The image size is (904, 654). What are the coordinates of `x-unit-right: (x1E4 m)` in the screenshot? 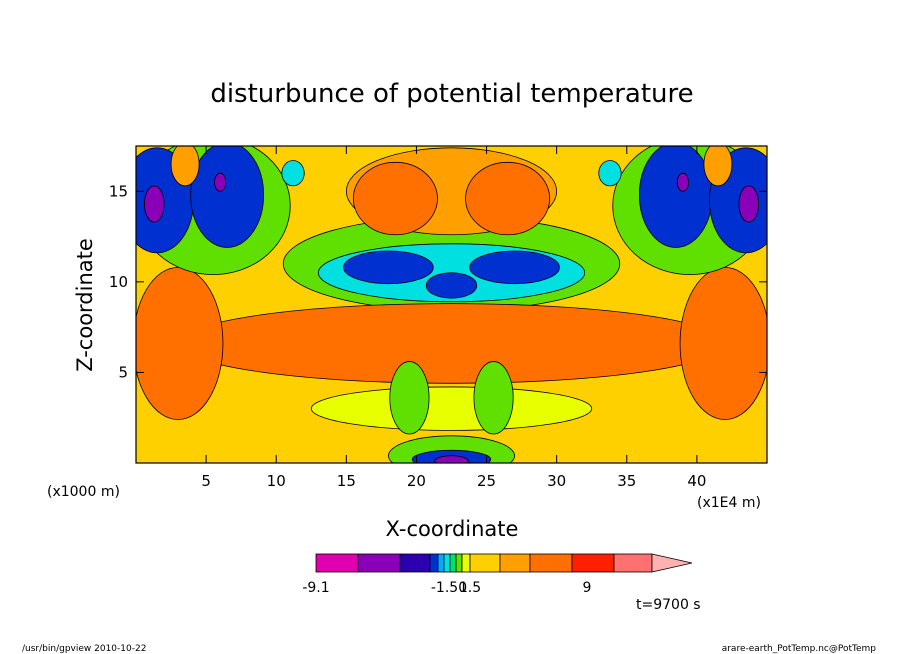 It's located at (729, 503).